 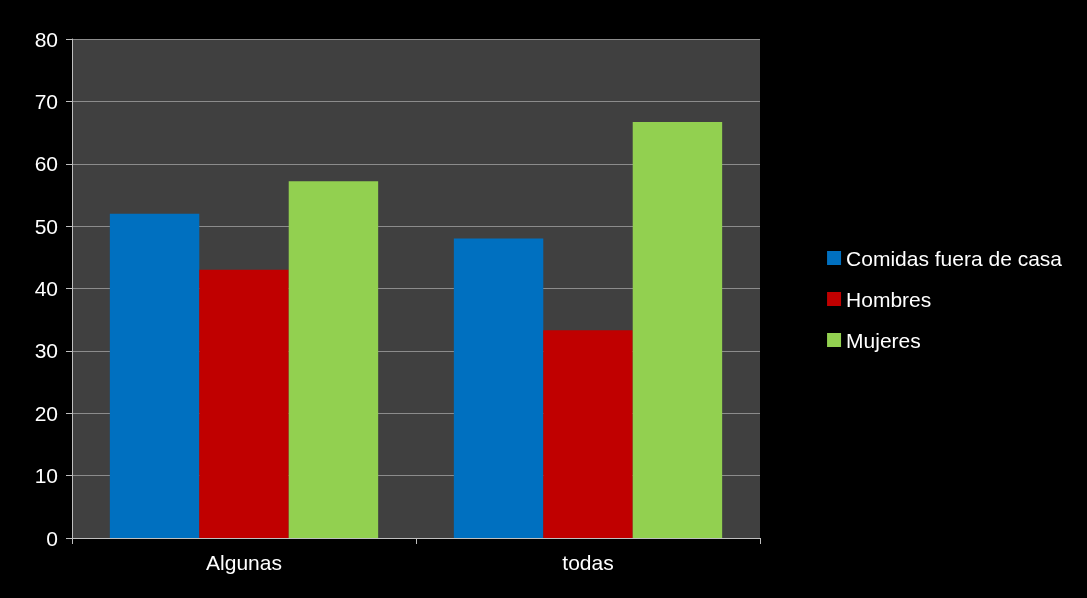 I want to click on y-tick-label: 60, so click(x=46, y=164).